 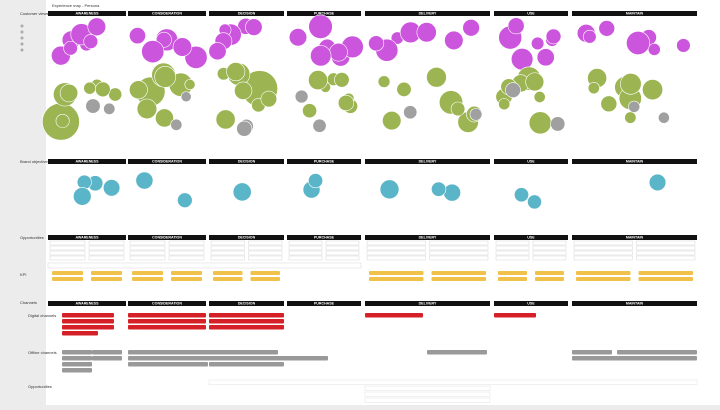 What do you see at coordinates (35, 161) in the screenshot?
I see `row-label: Brand objectives` at bounding box center [35, 161].